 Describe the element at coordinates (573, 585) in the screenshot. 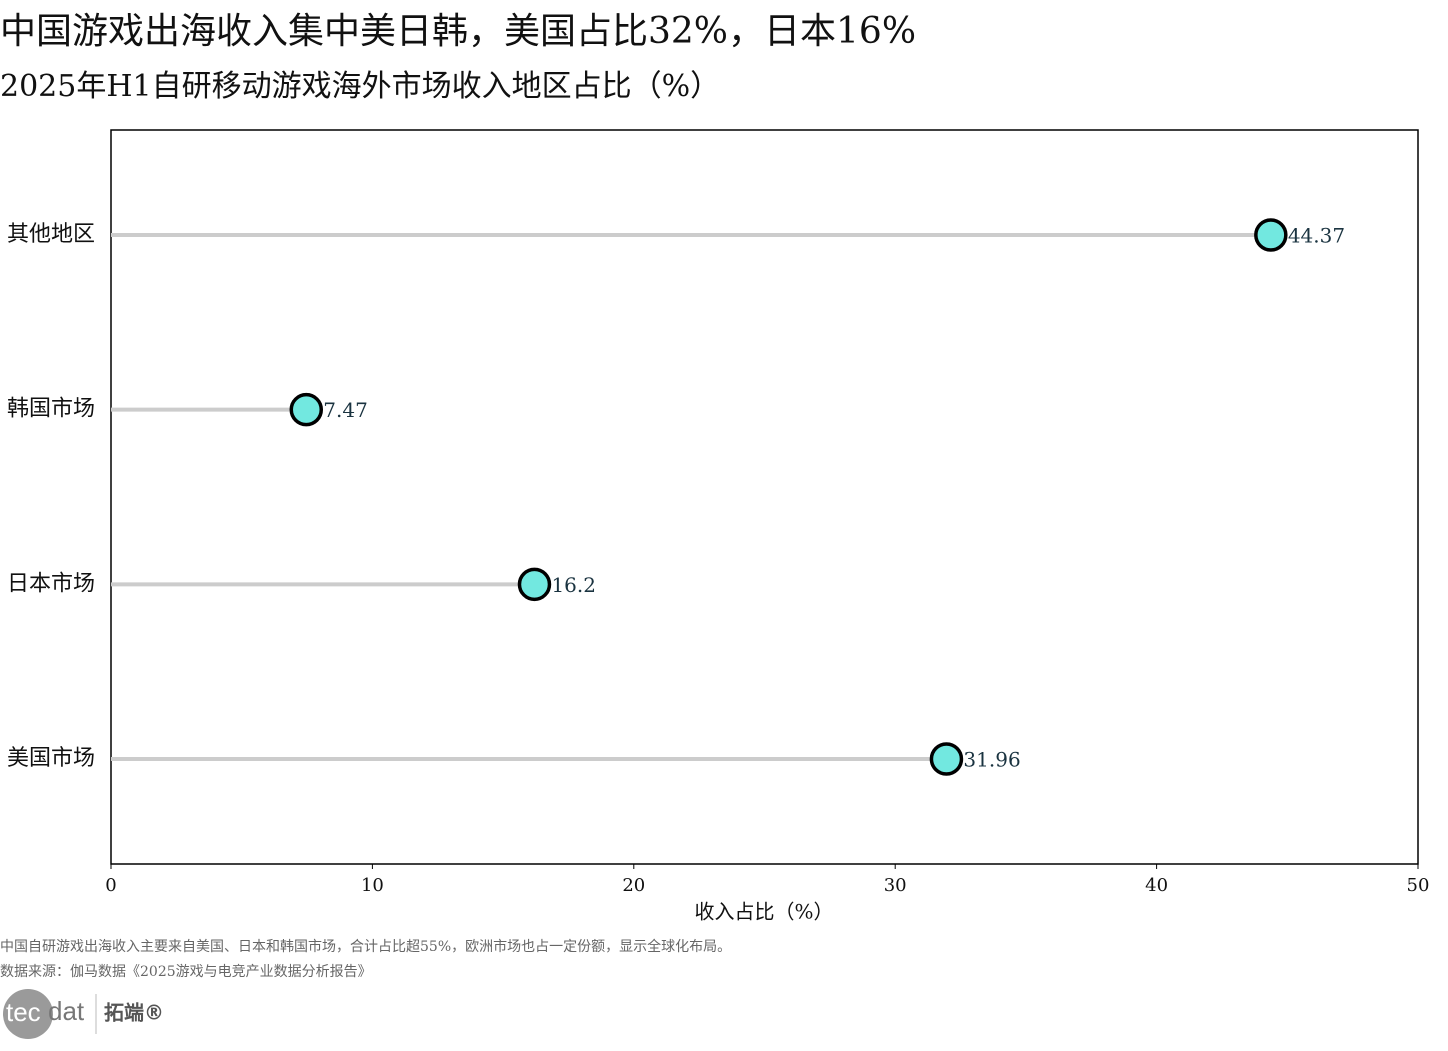

I see `data-label: 16.2` at that location.